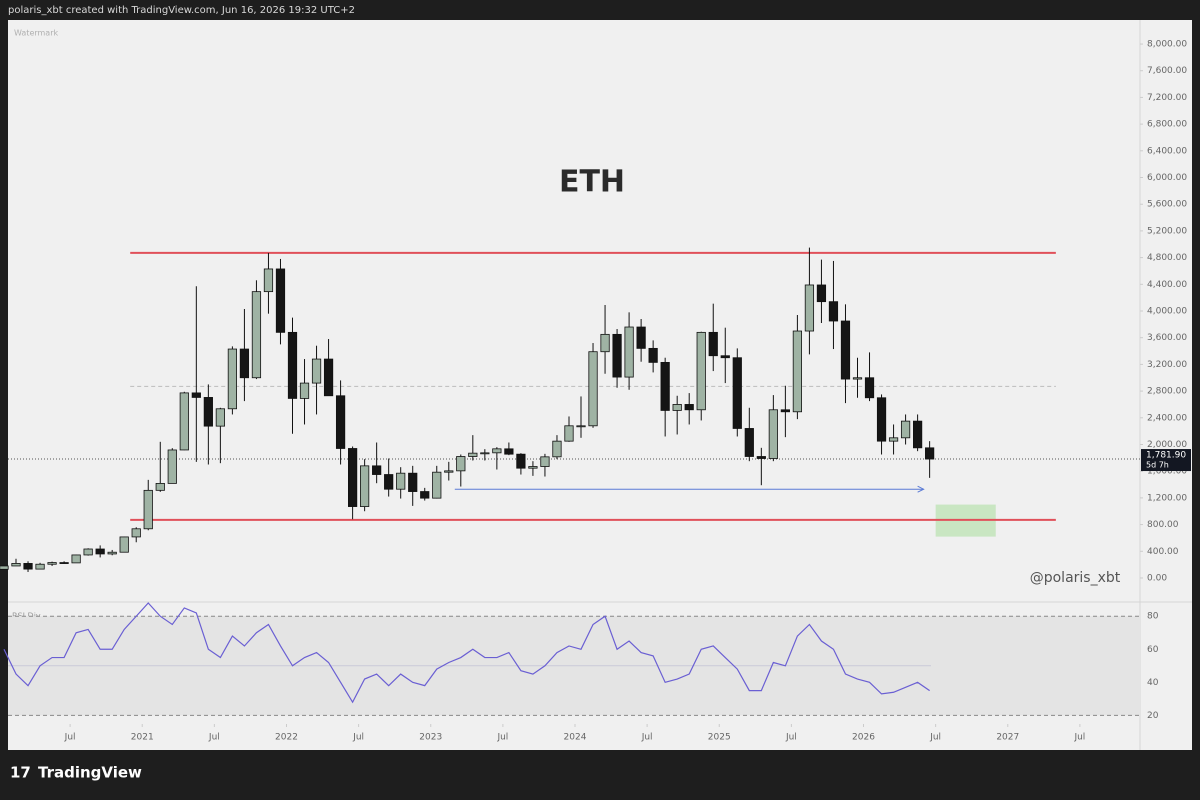 The height and width of the screenshot is (800, 1200). Describe the element at coordinates (1167, 205) in the screenshot. I see `y-tick-label: 5,600.00` at that location.